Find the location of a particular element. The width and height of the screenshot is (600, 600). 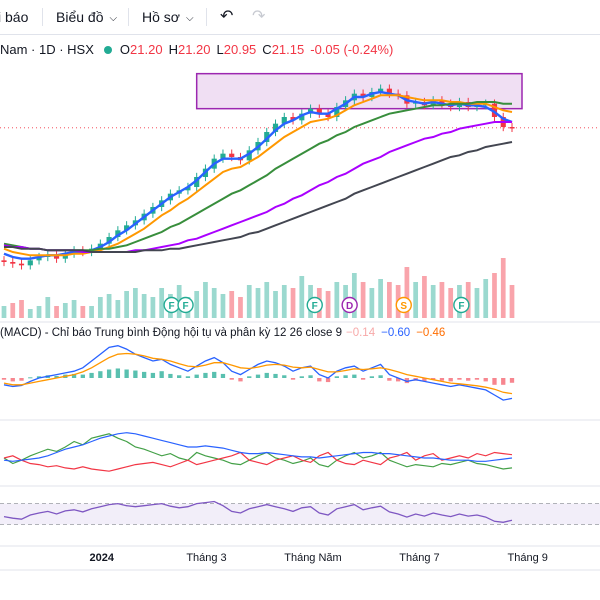

profile-menu-label: Hồ sơ is located at coordinates (161, 17).